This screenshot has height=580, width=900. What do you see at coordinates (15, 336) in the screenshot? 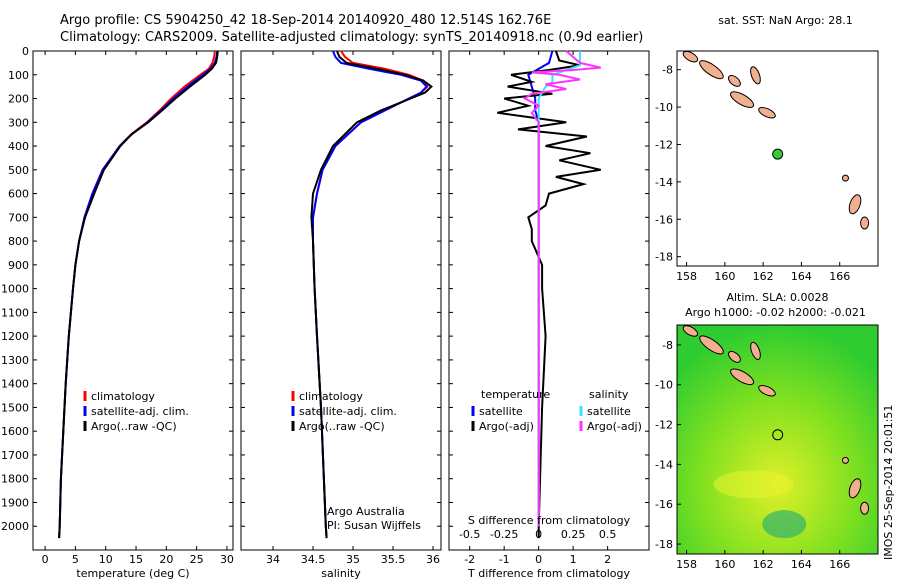
I see `depth-tick-label: 1200` at bounding box center [15, 336].